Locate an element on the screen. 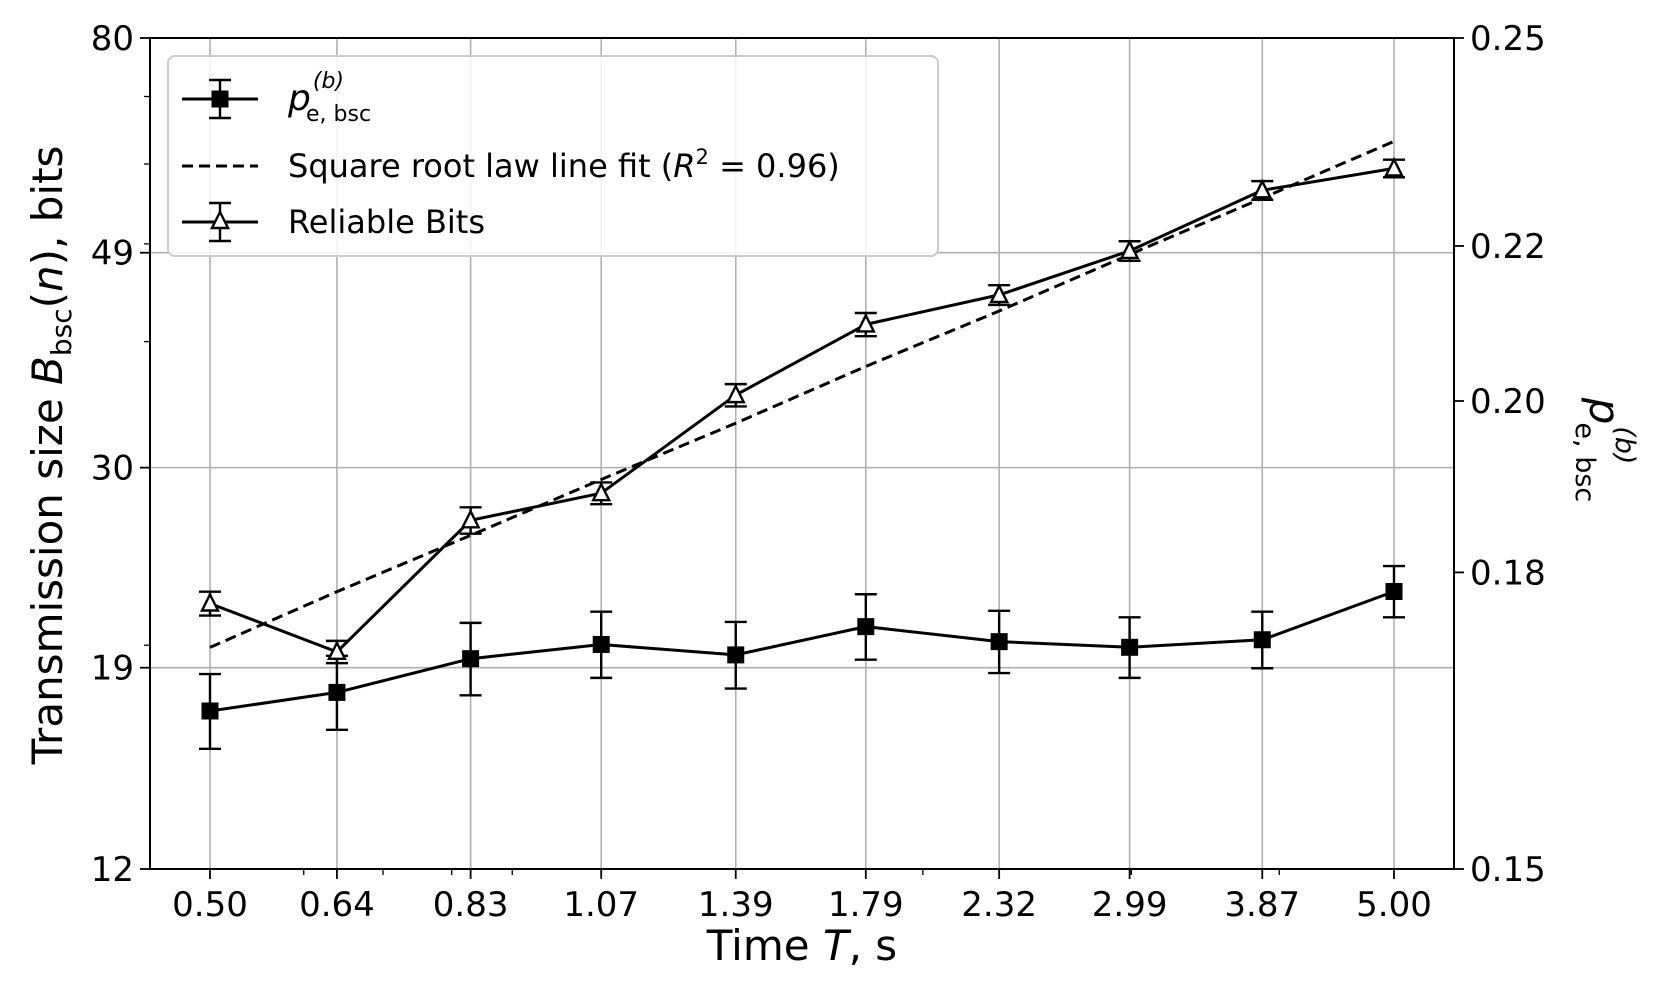  legend-triangle-marker is located at coordinates (220, 219).